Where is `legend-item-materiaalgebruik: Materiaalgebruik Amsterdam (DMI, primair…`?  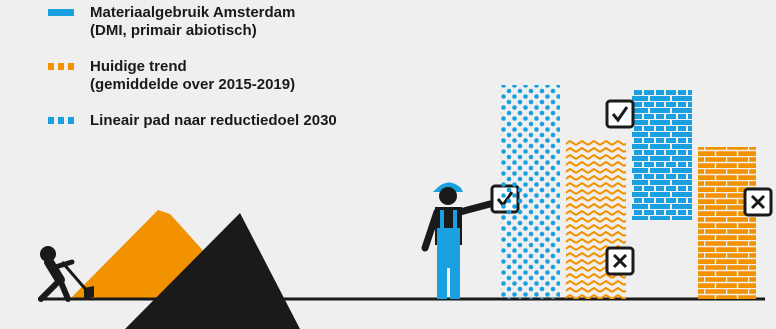 legend-item-materiaalgebruik: Materiaalgebruik Amsterdam (DMI, primair… is located at coordinates (228, 22).